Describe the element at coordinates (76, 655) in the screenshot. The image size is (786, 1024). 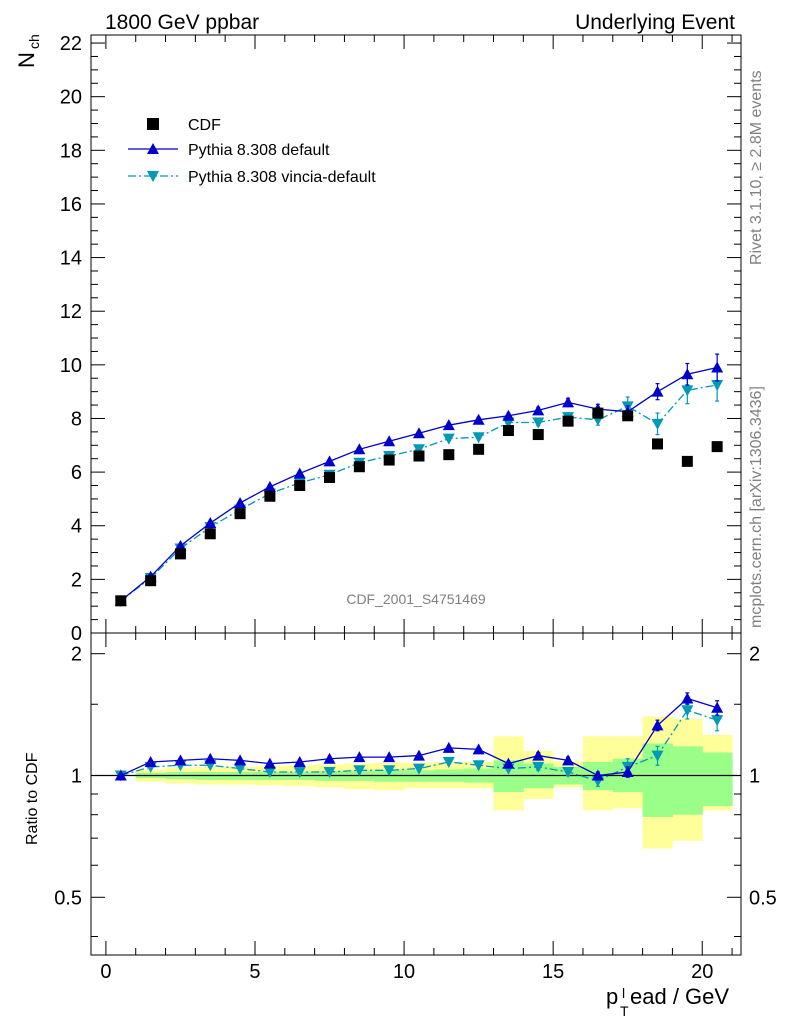
I see `ratio-y-tick-label-left: 2` at that location.